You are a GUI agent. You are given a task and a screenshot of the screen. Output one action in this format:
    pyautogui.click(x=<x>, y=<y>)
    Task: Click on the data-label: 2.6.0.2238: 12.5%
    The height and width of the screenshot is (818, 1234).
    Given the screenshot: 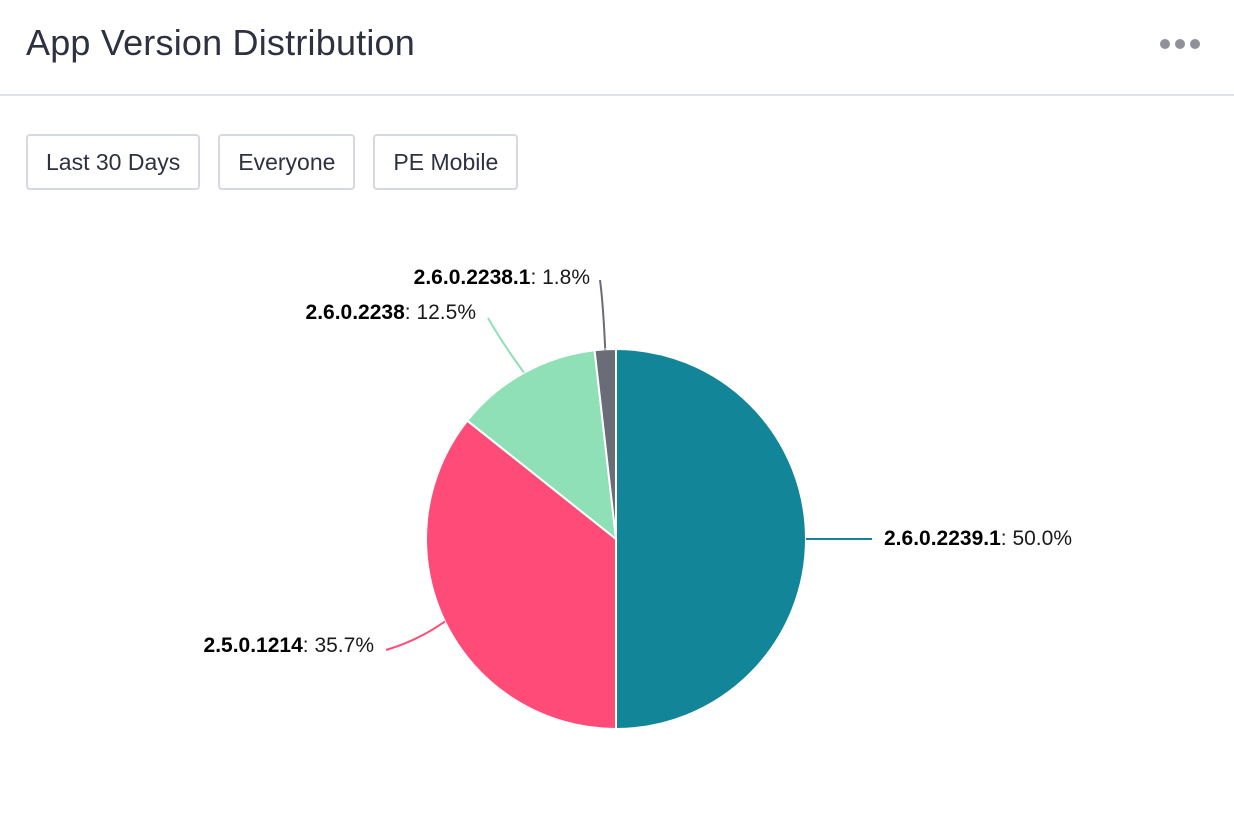 What is the action you would take?
    pyautogui.click(x=391, y=312)
    